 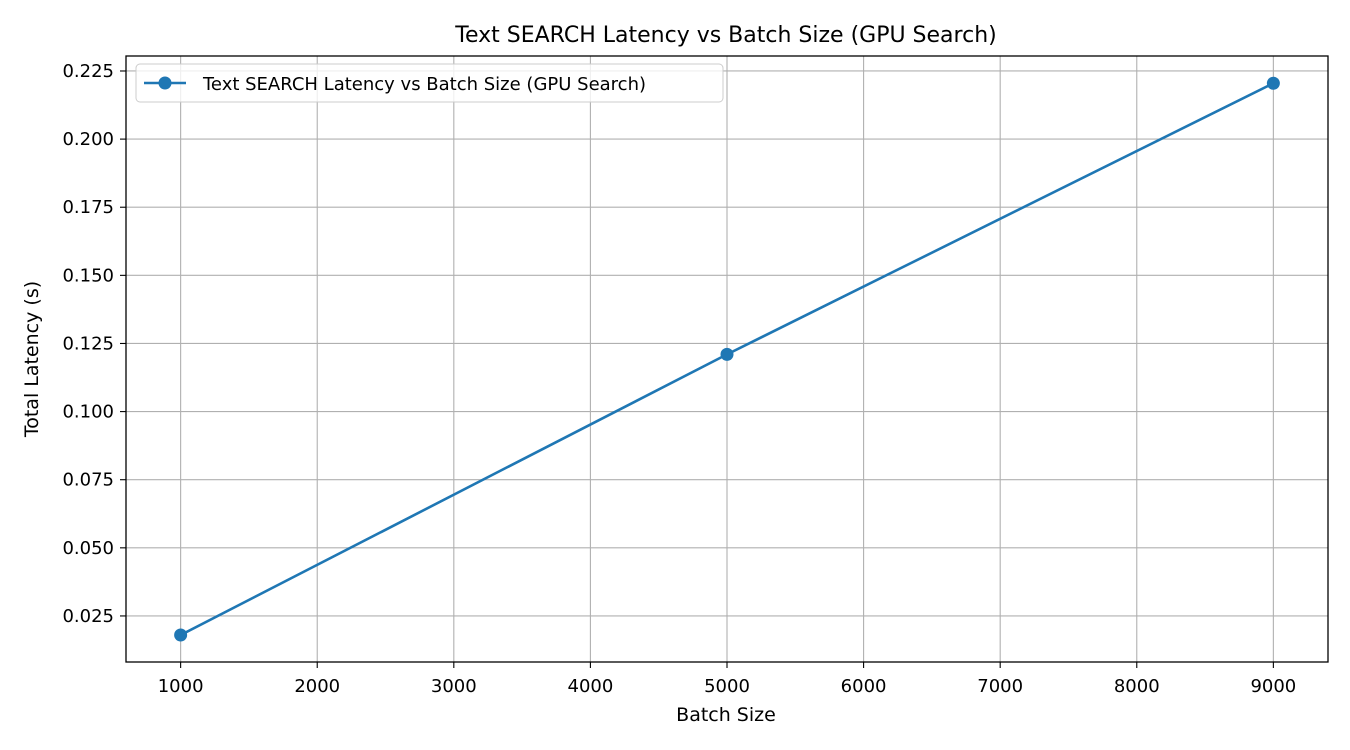 What do you see at coordinates (317, 686) in the screenshot?
I see `x-tick-label: 2000` at bounding box center [317, 686].